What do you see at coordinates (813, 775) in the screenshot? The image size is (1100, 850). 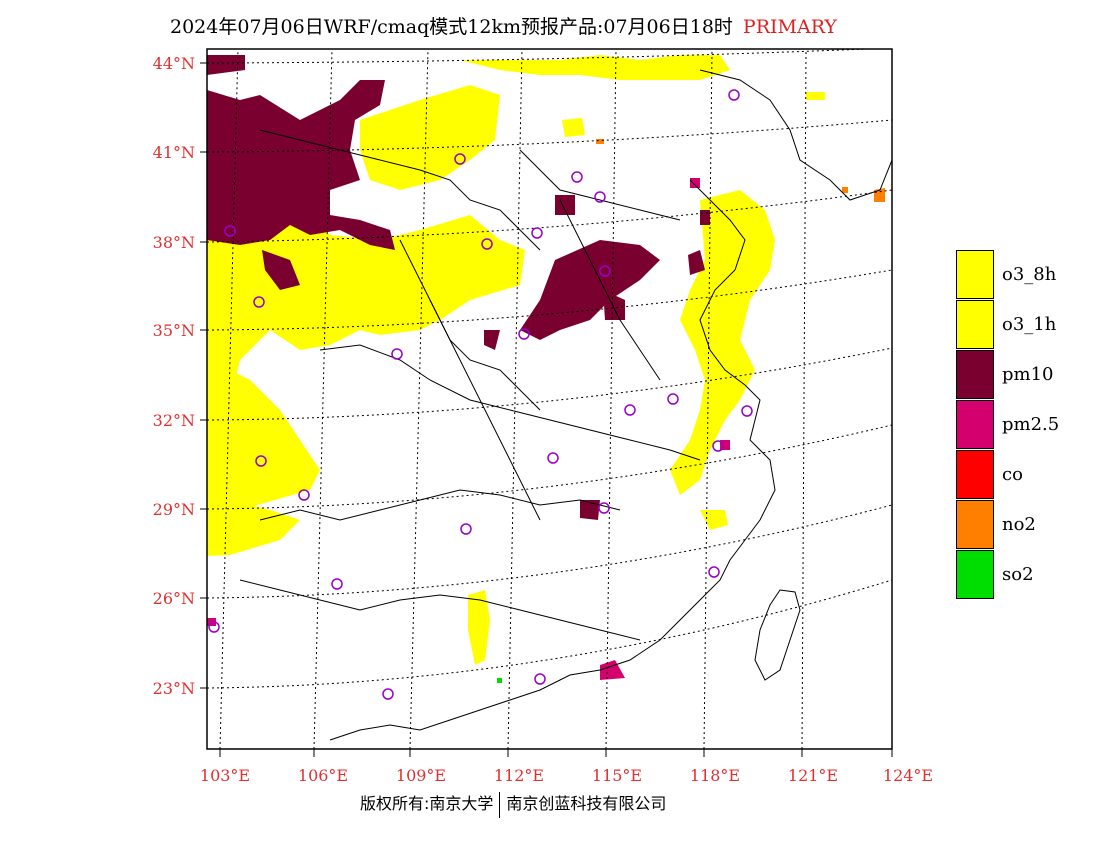 I see `lon-label: 121°E` at bounding box center [813, 775].